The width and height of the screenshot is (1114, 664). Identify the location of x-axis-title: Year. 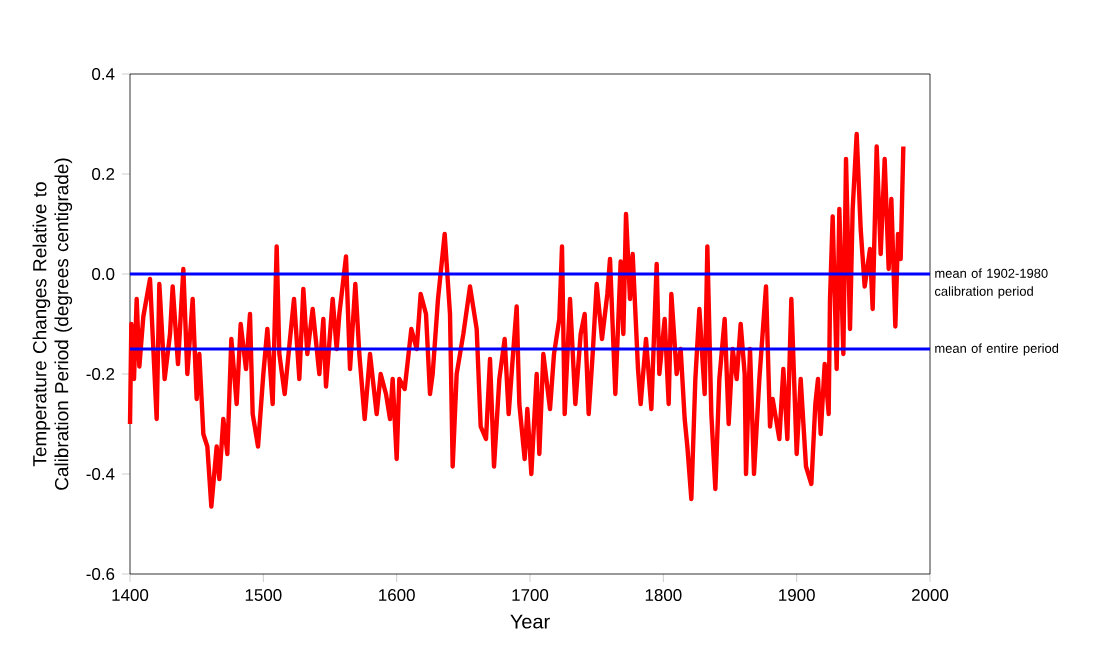
(530, 621).